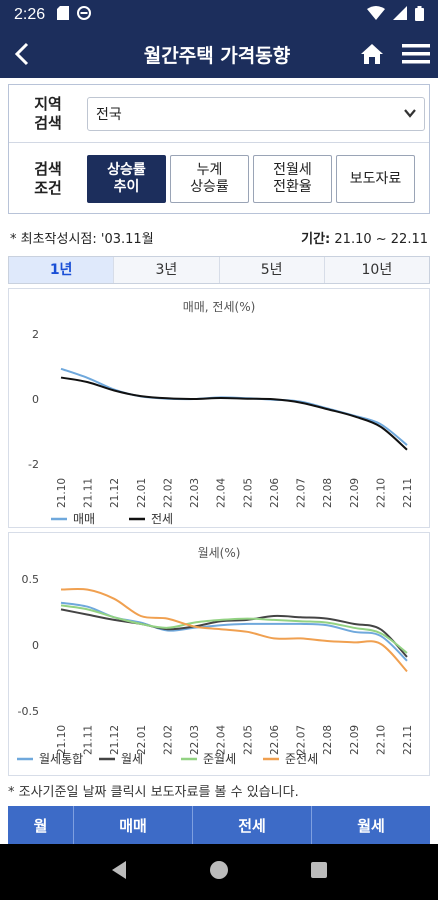  What do you see at coordinates (63, 15) in the screenshot?
I see `sim-card-icon` at bounding box center [63, 15].